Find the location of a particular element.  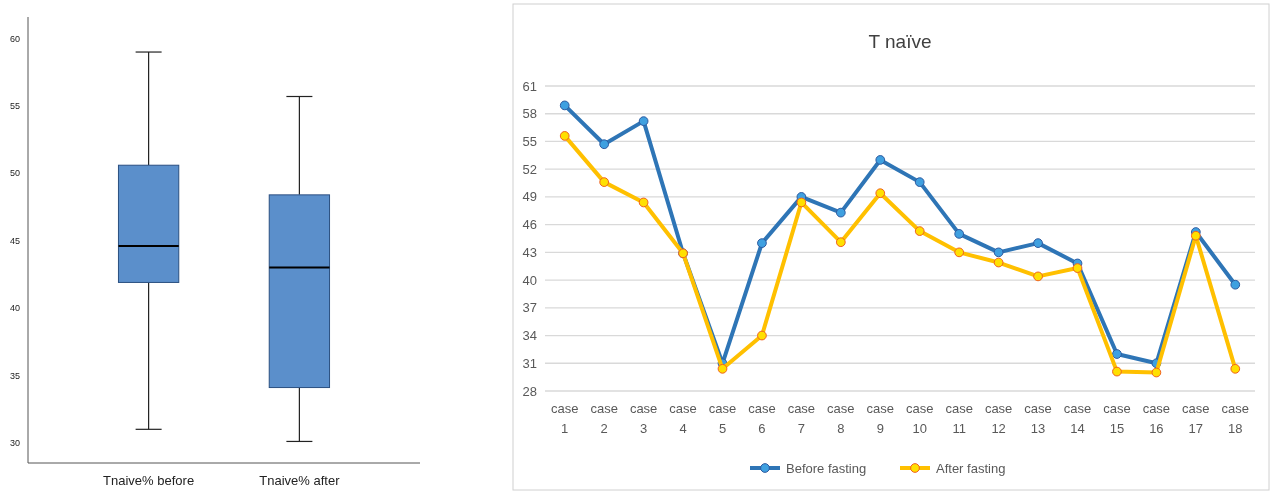

chart-title: T naïve is located at coordinates (900, 41).